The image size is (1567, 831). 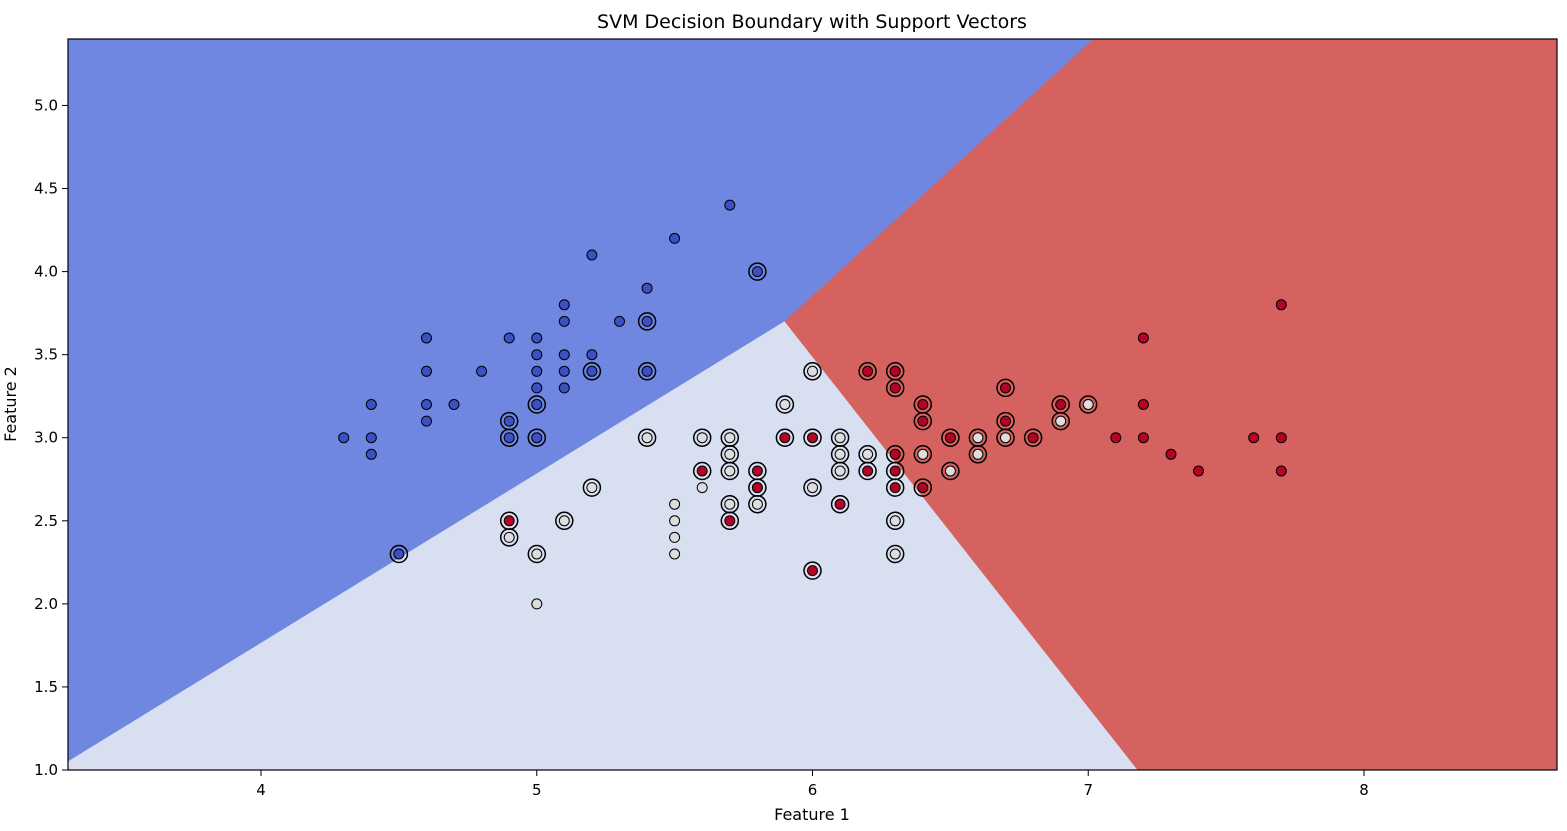 What do you see at coordinates (537, 790) in the screenshot?
I see `x-tick-label: 5` at bounding box center [537, 790].